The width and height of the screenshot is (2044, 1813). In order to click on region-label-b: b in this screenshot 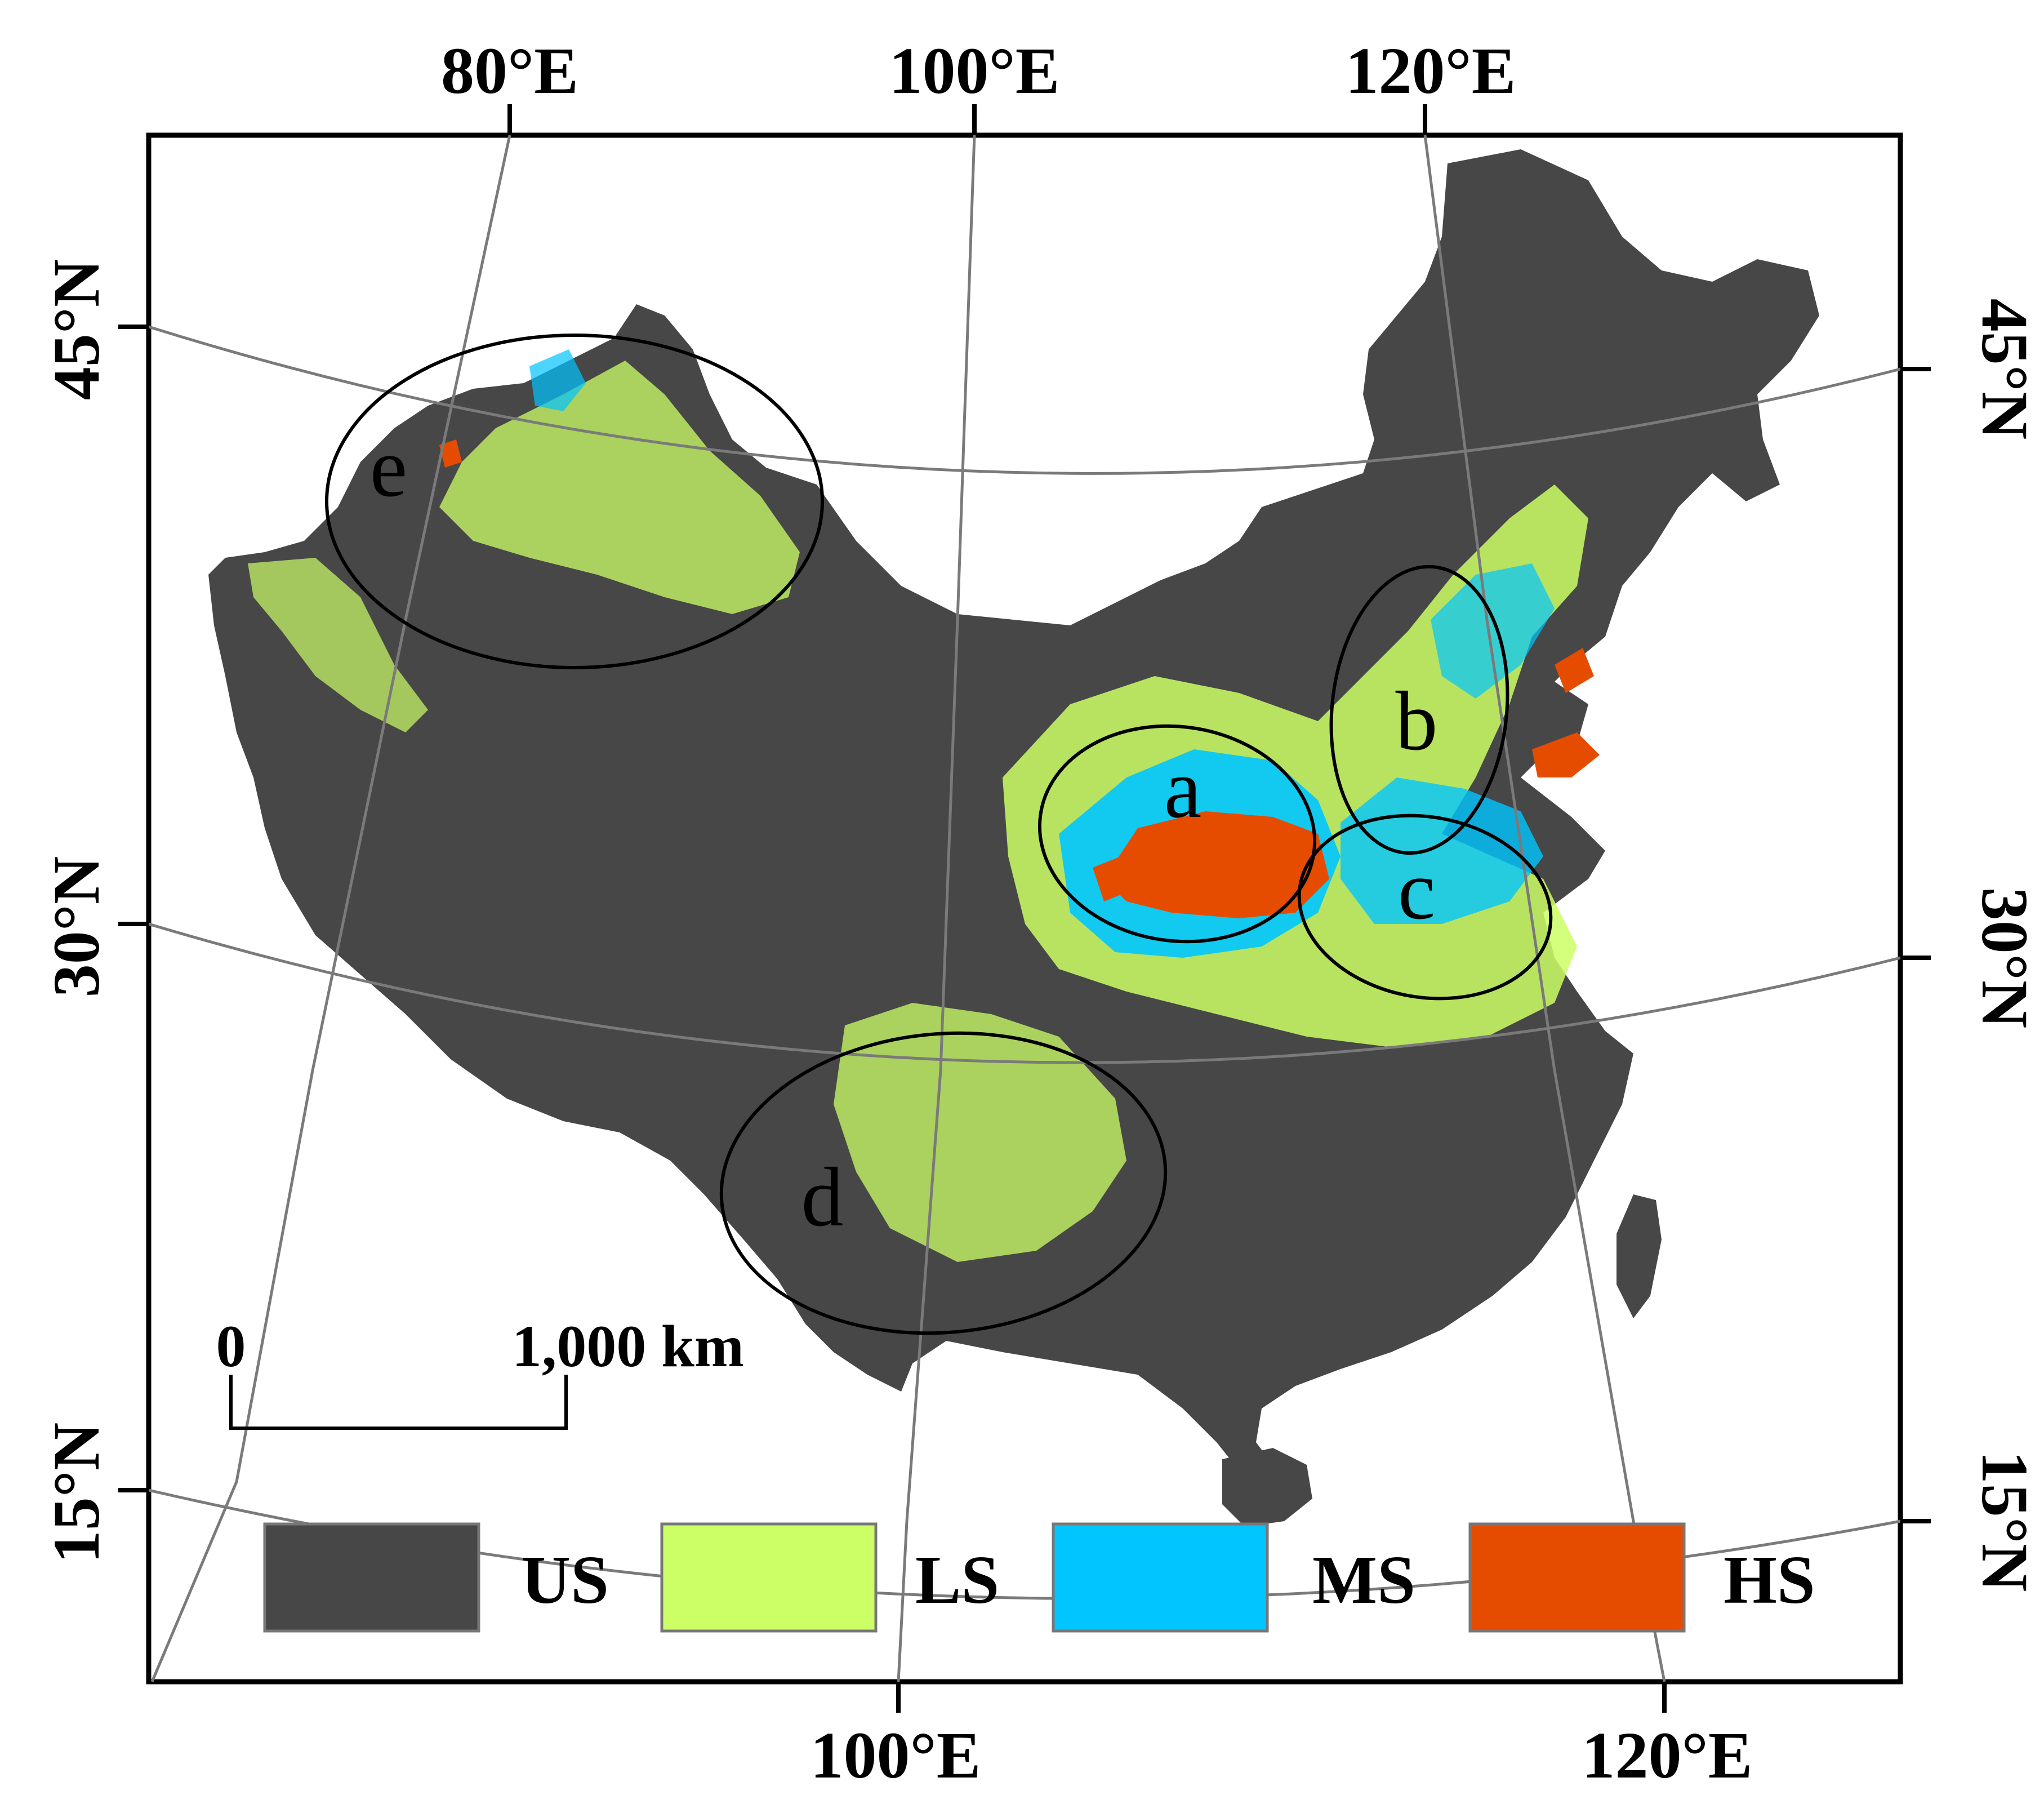, I will do `click(1417, 721)`.